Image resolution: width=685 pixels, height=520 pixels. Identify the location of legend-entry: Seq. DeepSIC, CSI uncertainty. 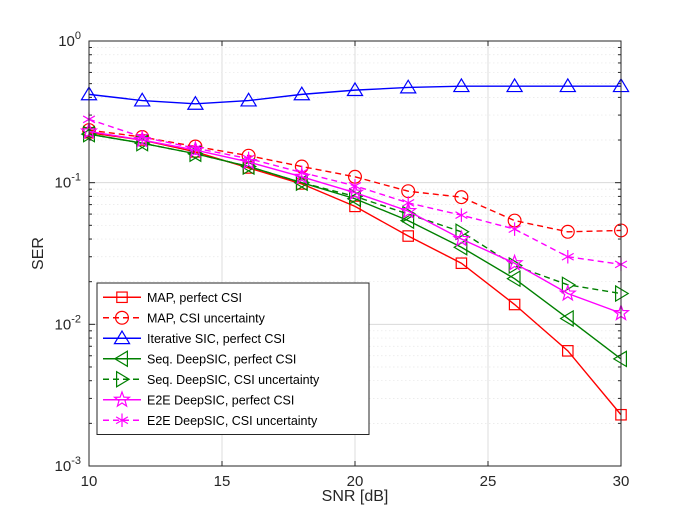
(211, 379).